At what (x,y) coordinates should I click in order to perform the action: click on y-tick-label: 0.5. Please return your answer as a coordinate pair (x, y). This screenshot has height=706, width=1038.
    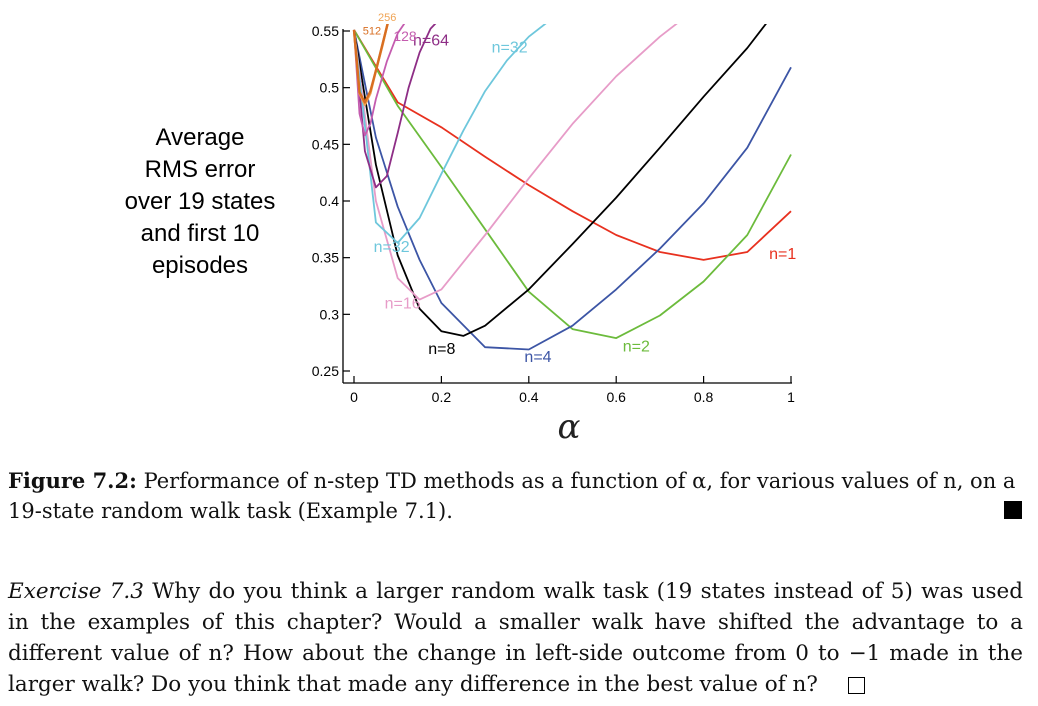
    Looking at the image, I should click on (330, 88).